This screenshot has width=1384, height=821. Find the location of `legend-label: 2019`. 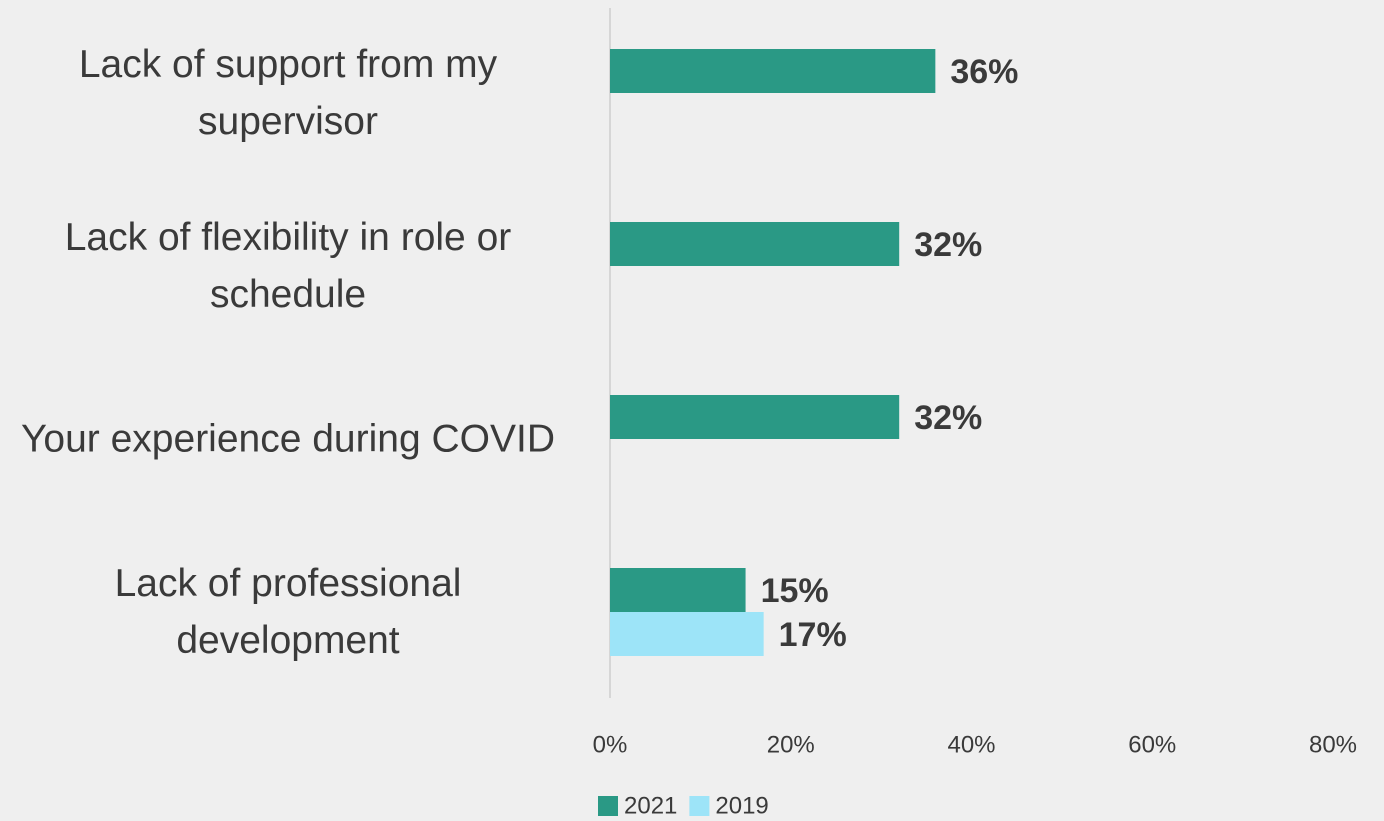

legend-label: 2019 is located at coordinates (741, 805).